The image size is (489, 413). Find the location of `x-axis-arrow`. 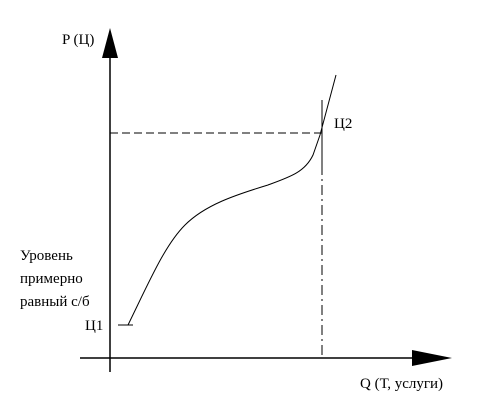

x-axis-arrow is located at coordinates (432, 358).